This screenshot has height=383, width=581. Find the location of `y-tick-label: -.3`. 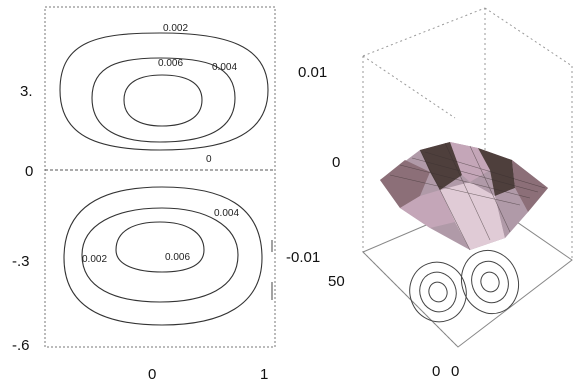

y-tick-label: -.3 is located at coordinates (21, 261).